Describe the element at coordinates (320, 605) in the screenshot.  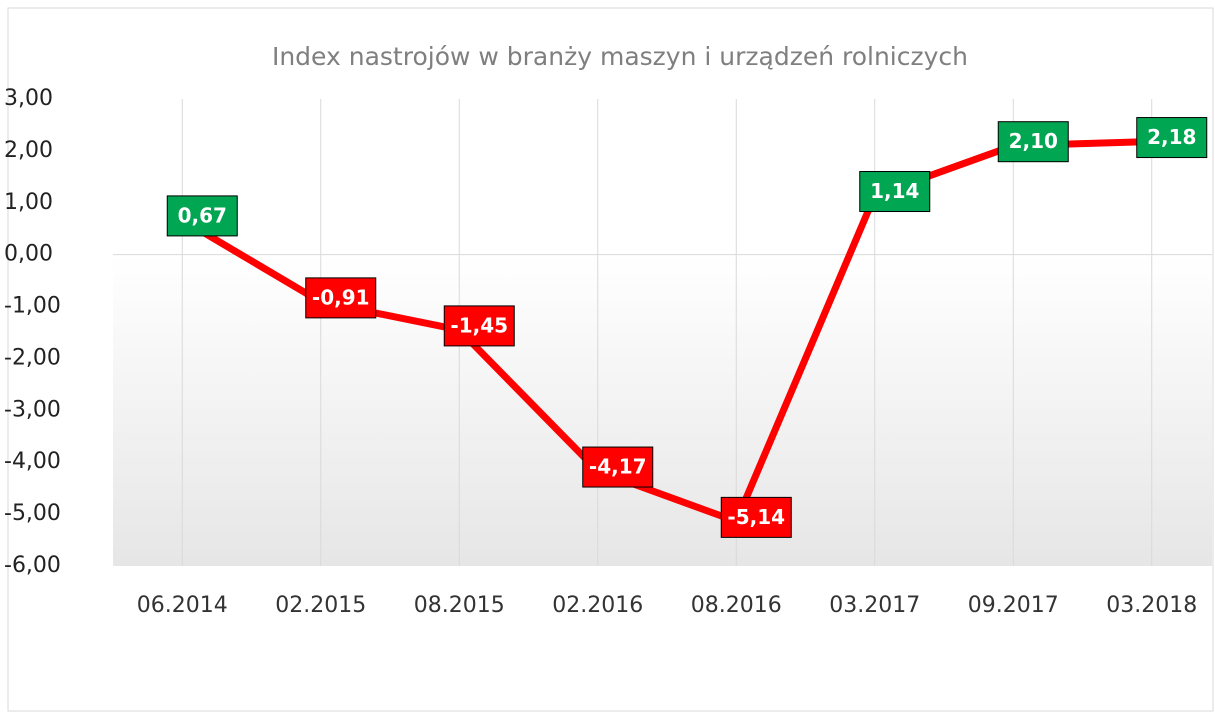
I see `x-tick-label: 02.2015` at that location.